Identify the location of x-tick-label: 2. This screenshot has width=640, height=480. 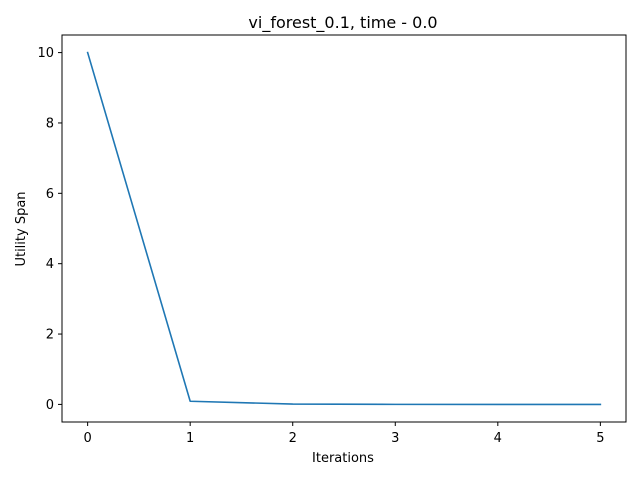
(293, 438).